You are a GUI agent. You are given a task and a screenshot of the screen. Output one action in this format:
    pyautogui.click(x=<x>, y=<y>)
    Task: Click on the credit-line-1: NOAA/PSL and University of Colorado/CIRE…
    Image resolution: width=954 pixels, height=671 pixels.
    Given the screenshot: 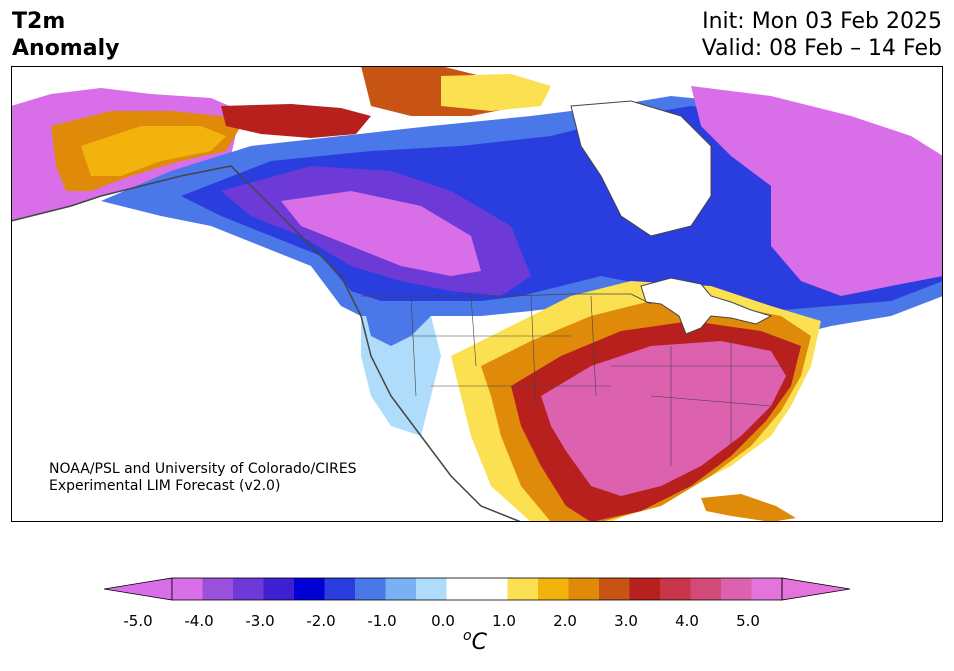 What is the action you would take?
    pyautogui.click(x=203, y=469)
    